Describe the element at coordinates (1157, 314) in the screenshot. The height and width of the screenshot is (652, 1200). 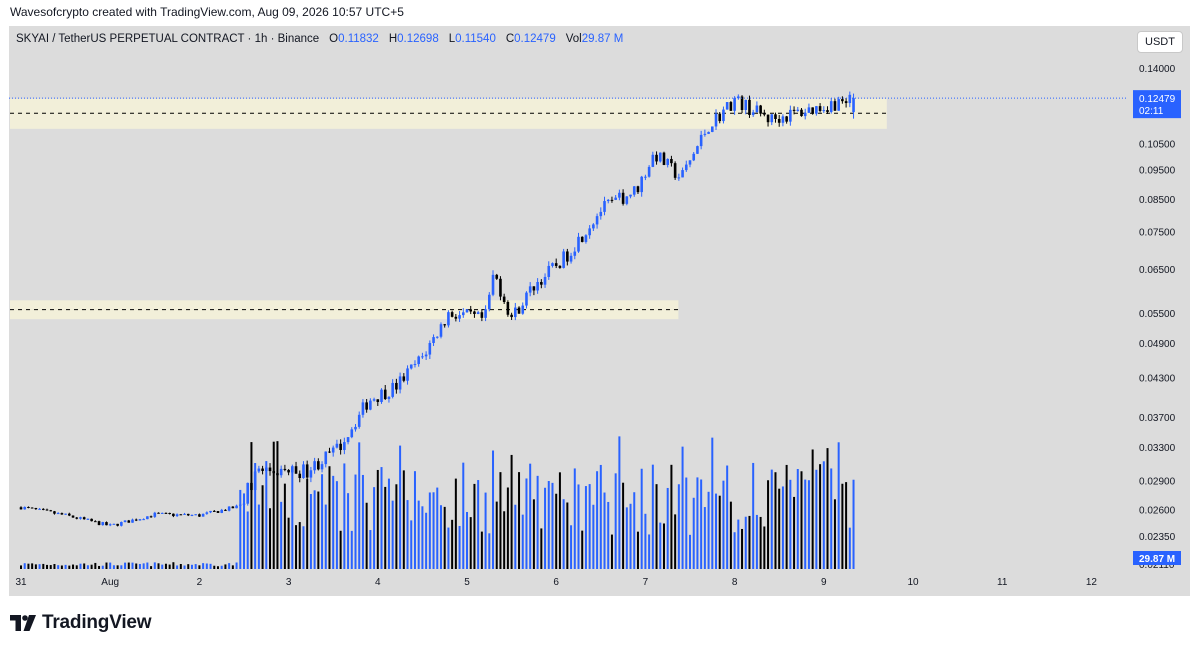
I see `price-tick-label: 0.05500` at that location.